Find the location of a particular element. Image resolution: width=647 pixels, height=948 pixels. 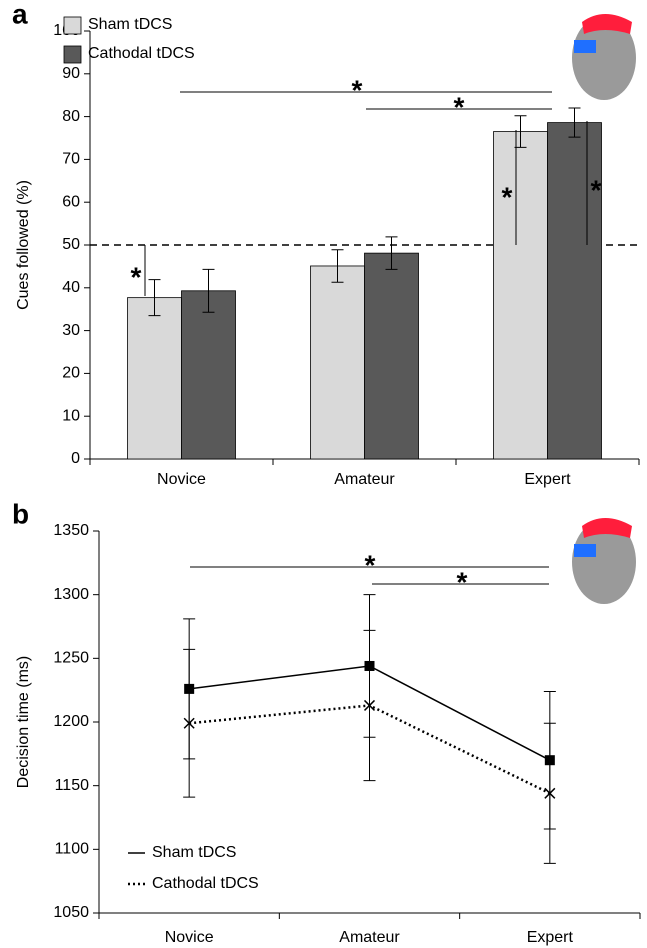

y-tick-label: 20 is located at coordinates (71, 373).